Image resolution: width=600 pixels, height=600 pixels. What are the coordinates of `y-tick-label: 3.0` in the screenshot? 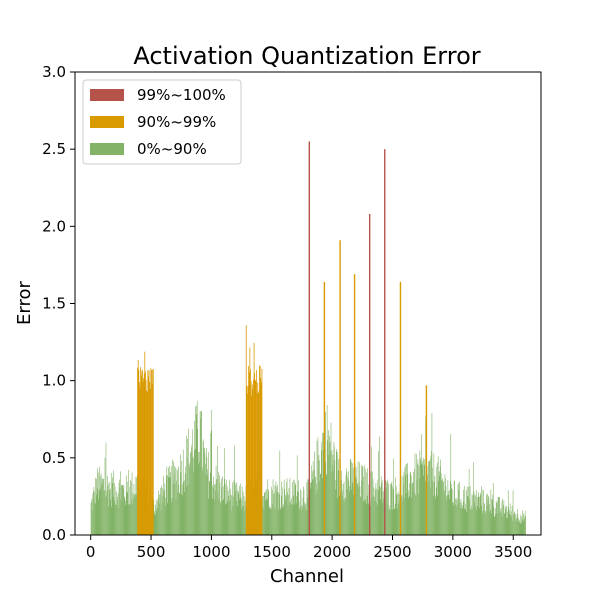 It's located at (54, 72).